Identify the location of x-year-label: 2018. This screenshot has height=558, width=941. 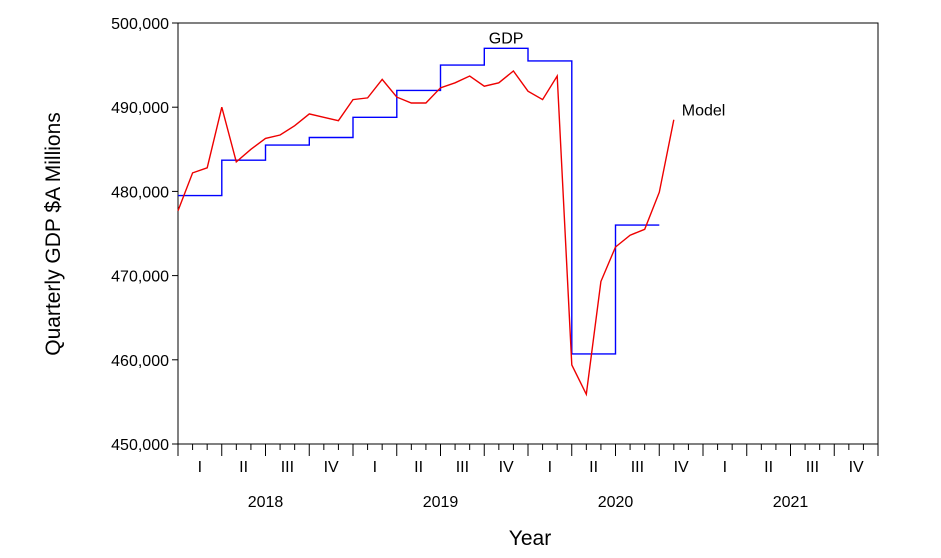
(266, 502).